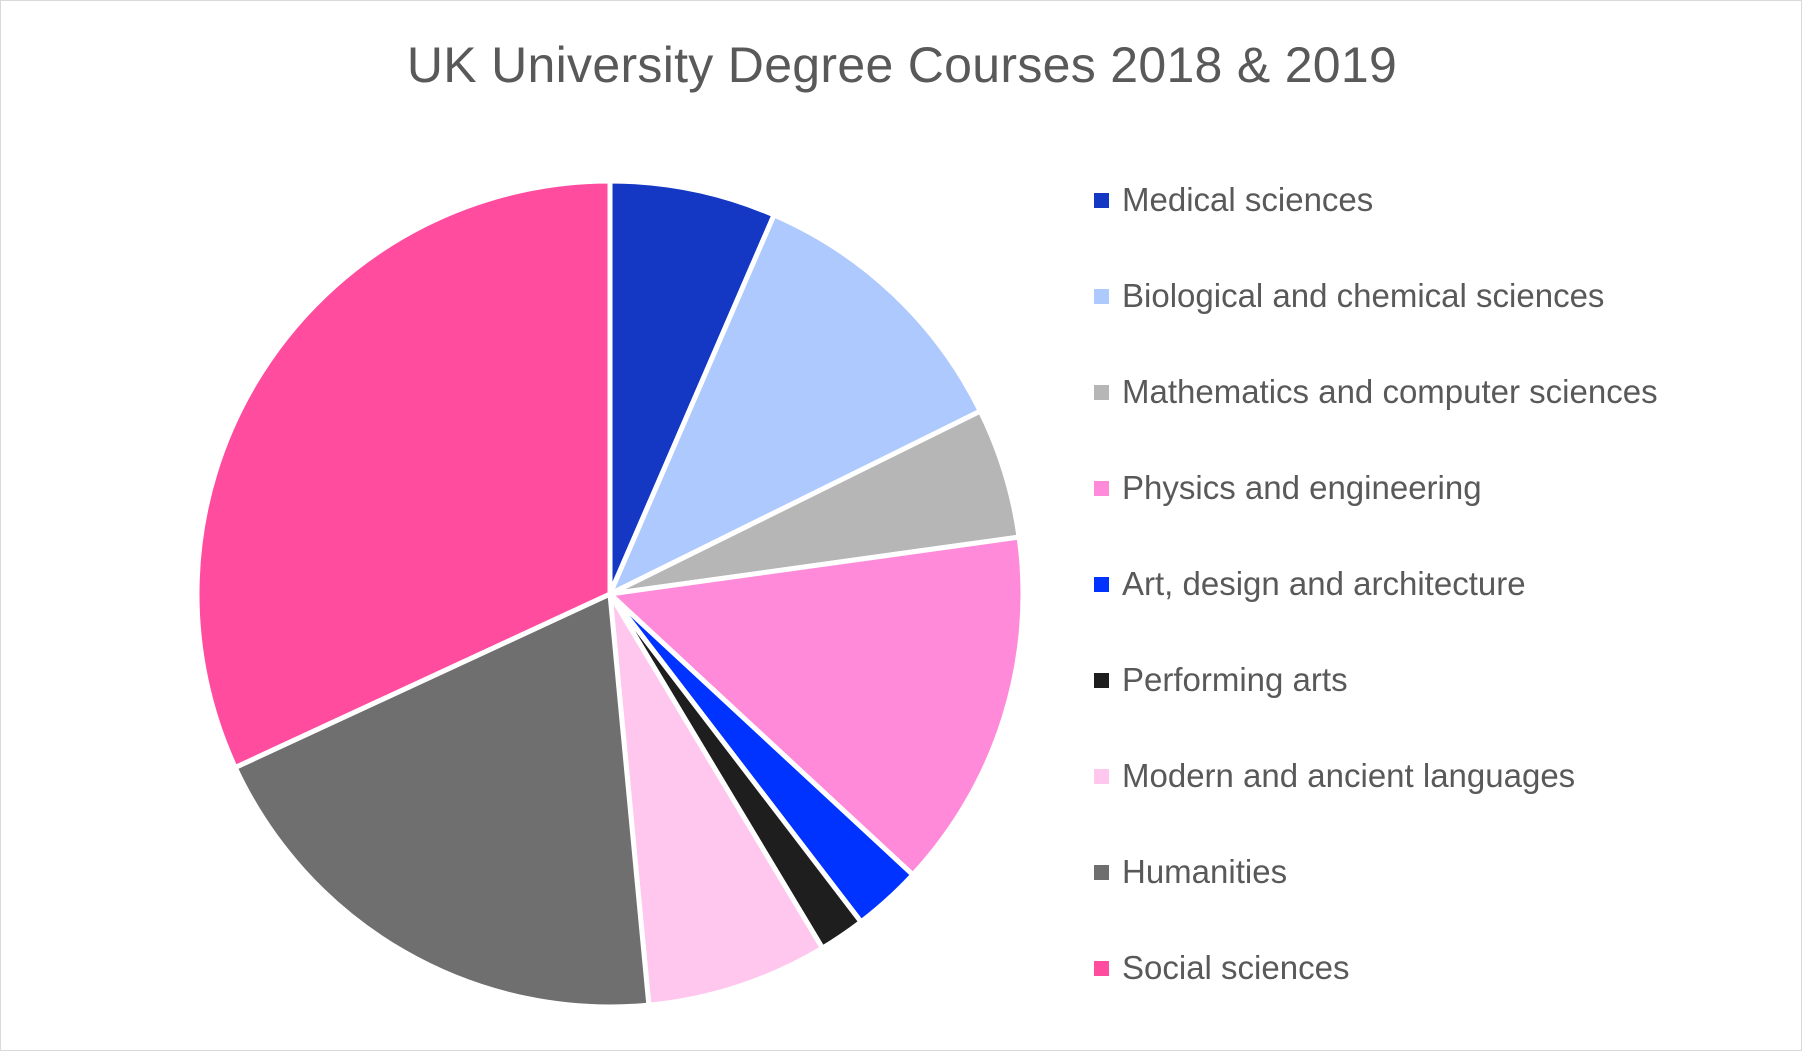 The height and width of the screenshot is (1053, 1804). I want to click on legend-item-humanities: Humanities, so click(1444, 872).